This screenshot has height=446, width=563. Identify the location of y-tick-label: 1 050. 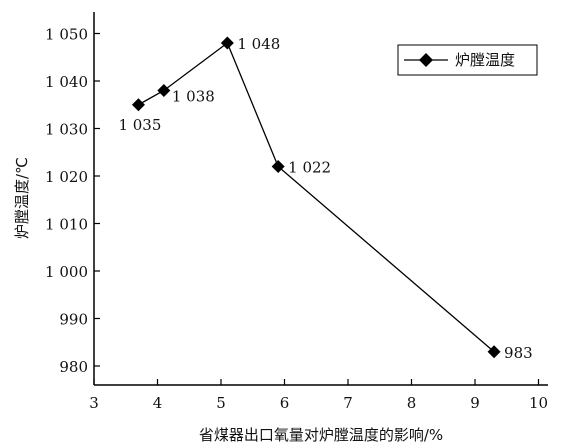
(66, 35).